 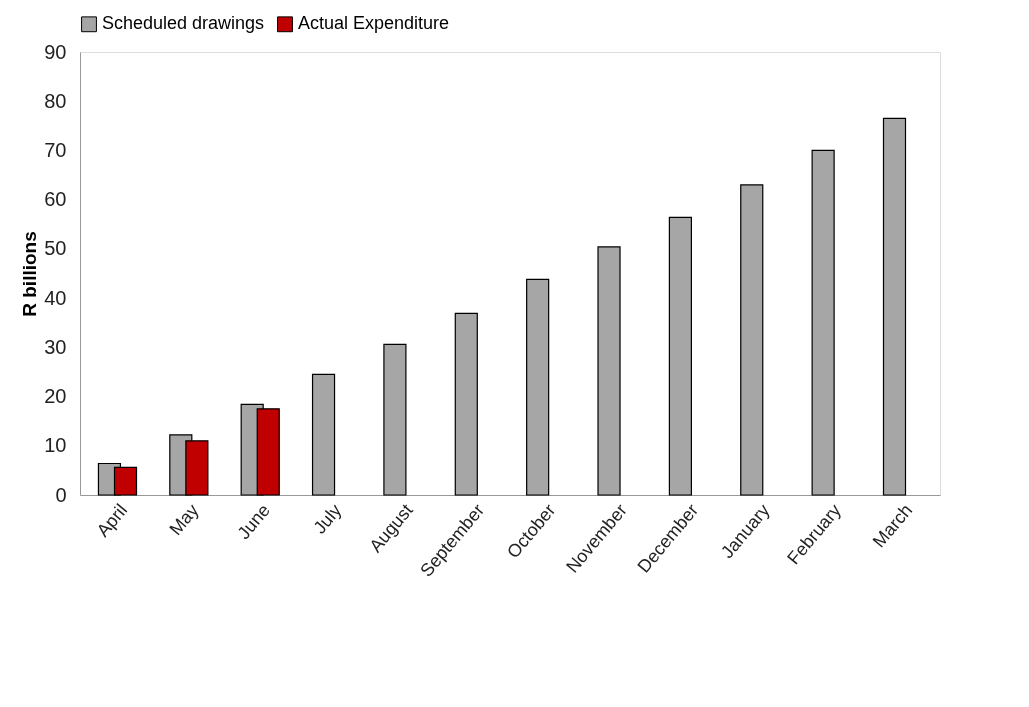 What do you see at coordinates (327, 519) in the screenshot?
I see `x-tick-label: July` at bounding box center [327, 519].